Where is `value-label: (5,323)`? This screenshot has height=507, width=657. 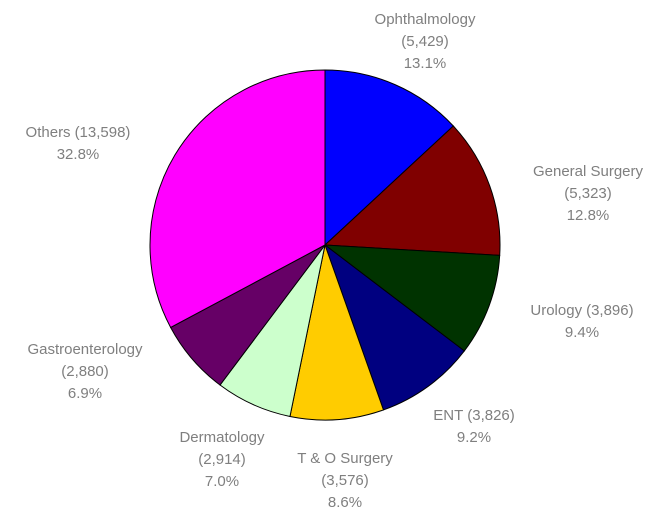 value-label: (5,323) is located at coordinates (588, 193).